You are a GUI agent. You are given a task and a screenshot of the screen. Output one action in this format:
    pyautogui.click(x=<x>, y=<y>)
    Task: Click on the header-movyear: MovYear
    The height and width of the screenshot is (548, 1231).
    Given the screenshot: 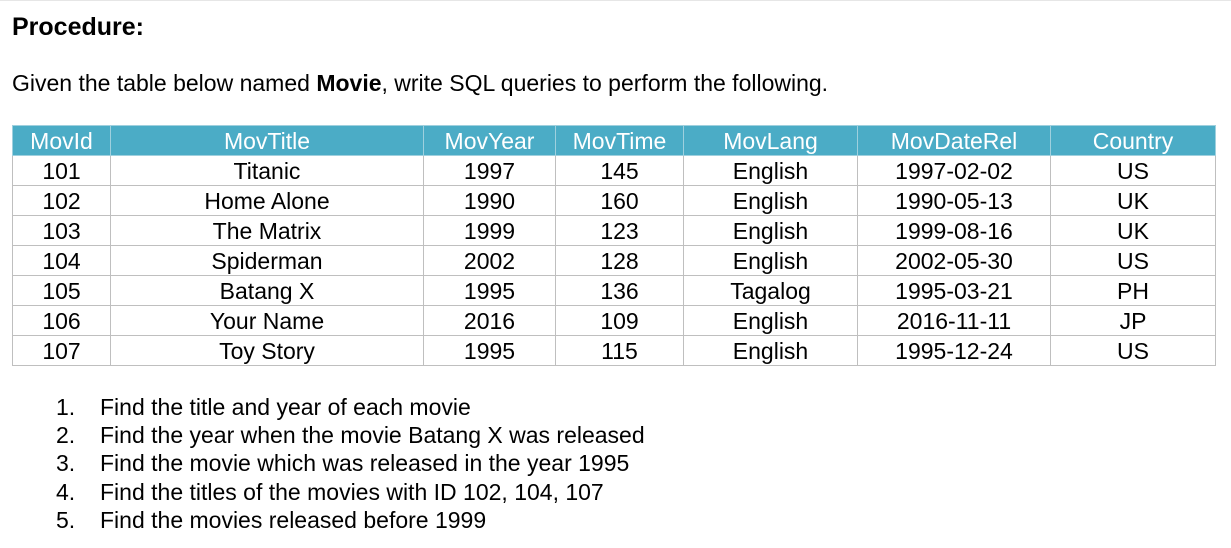 What is the action you would take?
    pyautogui.click(x=489, y=140)
    